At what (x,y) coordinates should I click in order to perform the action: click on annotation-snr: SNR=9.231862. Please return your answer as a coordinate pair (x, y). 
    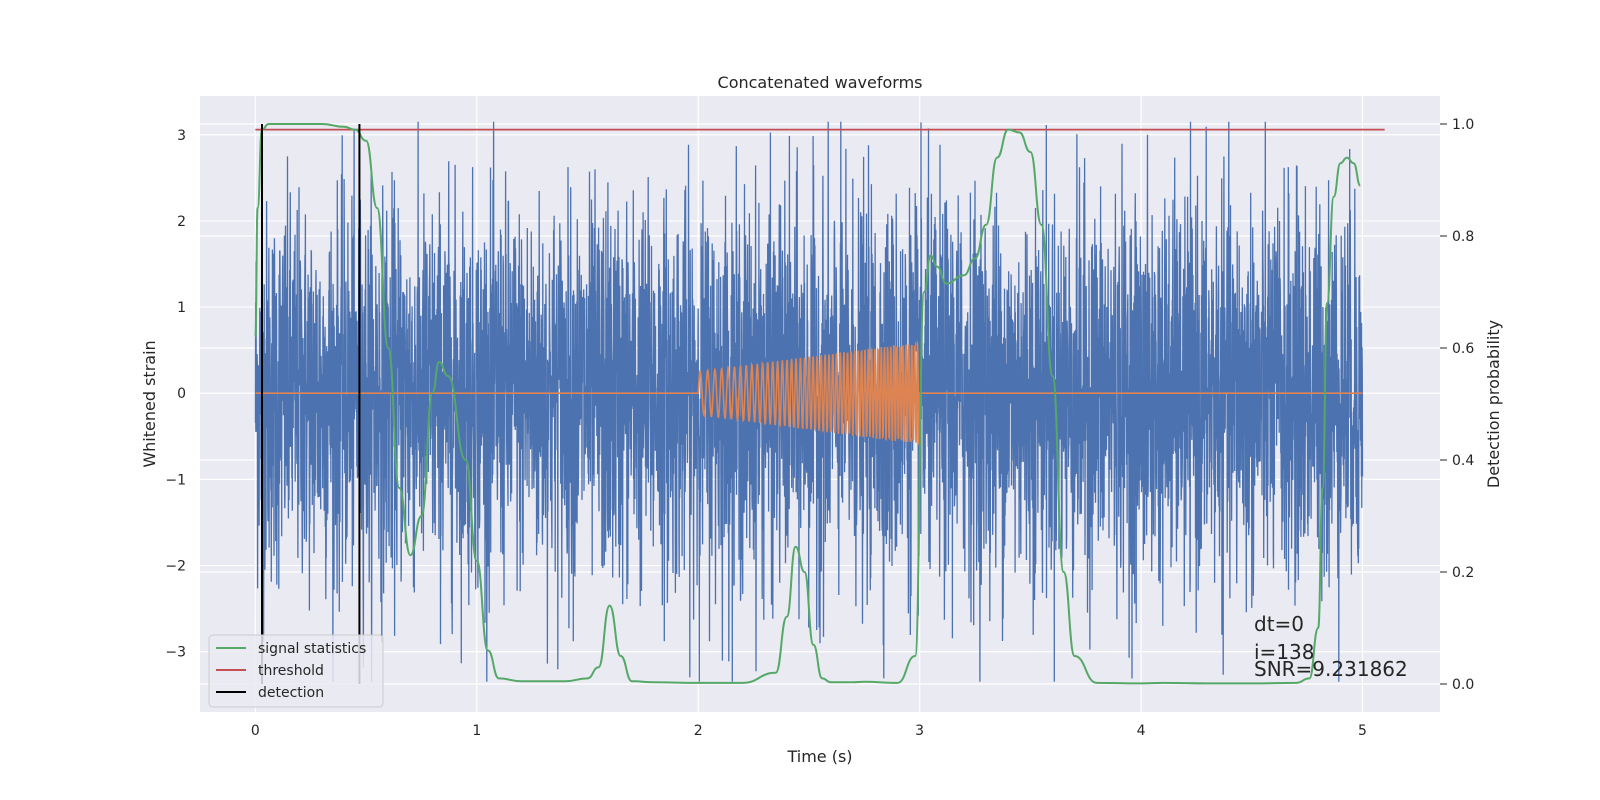
    Looking at the image, I should click on (1331, 669).